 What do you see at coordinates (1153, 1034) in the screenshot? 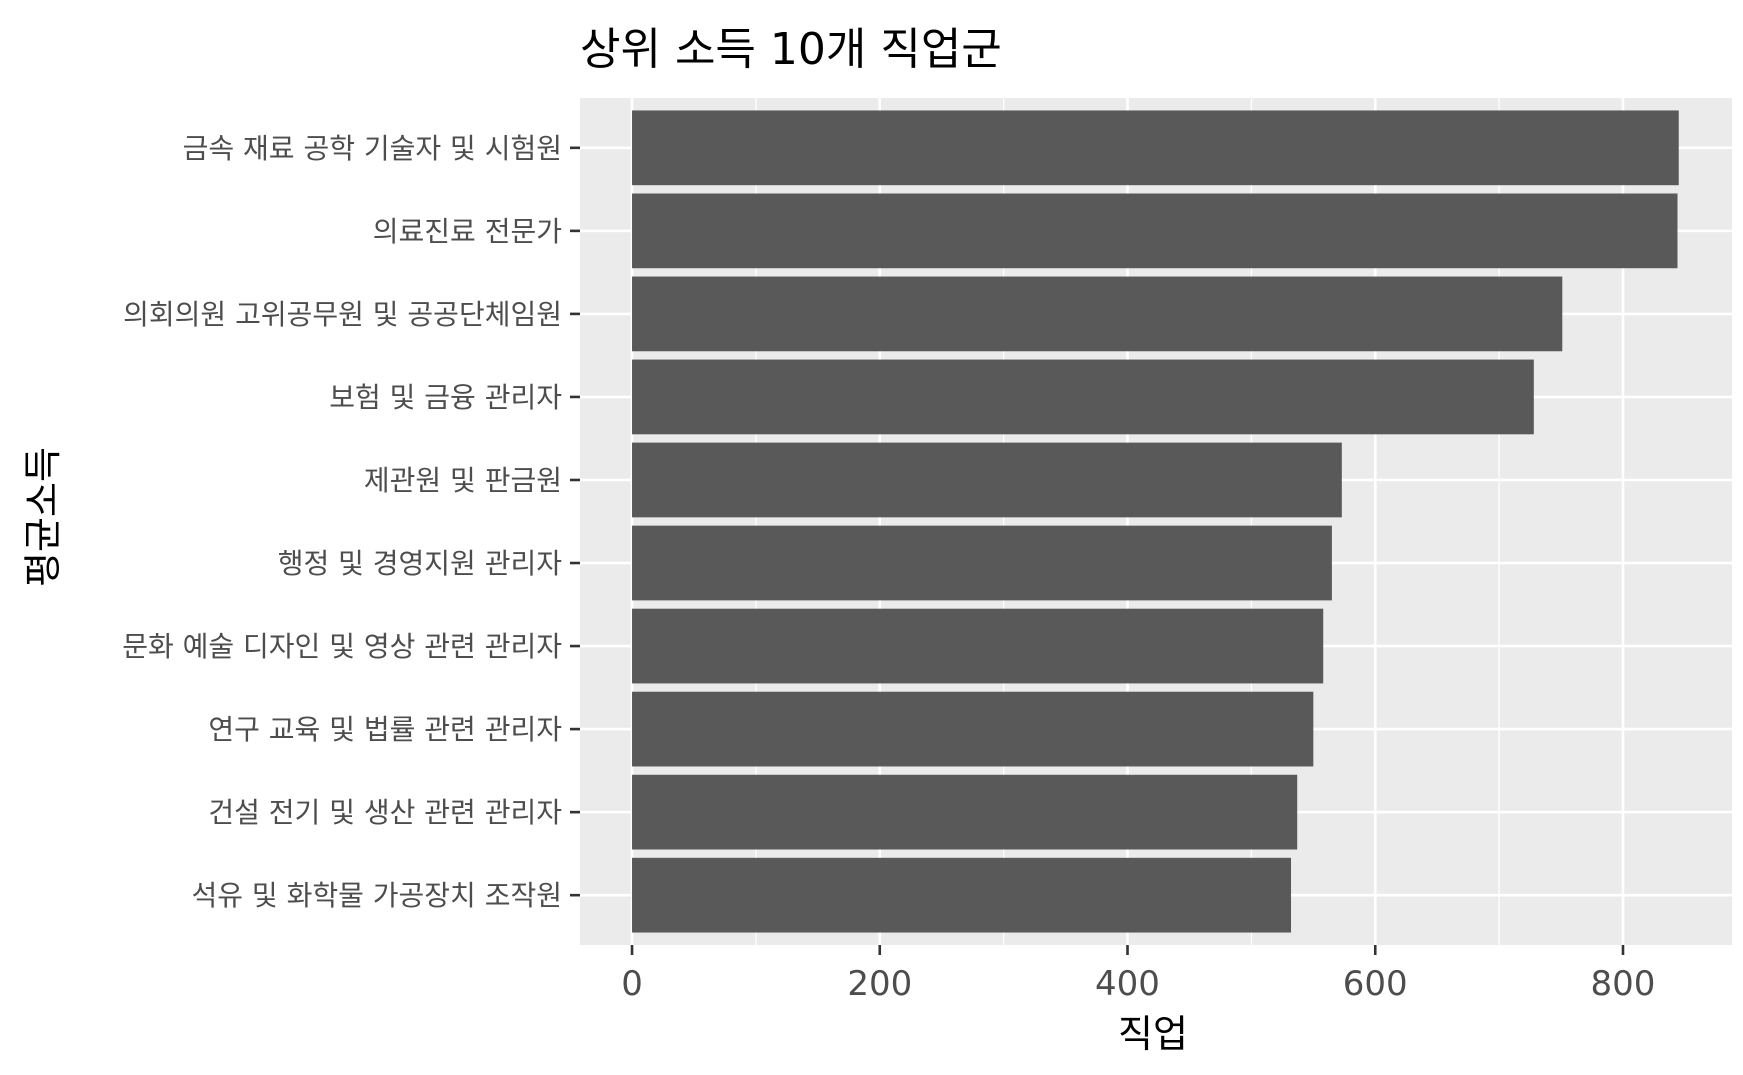
I see `x-axis-title: 직업` at bounding box center [1153, 1034].